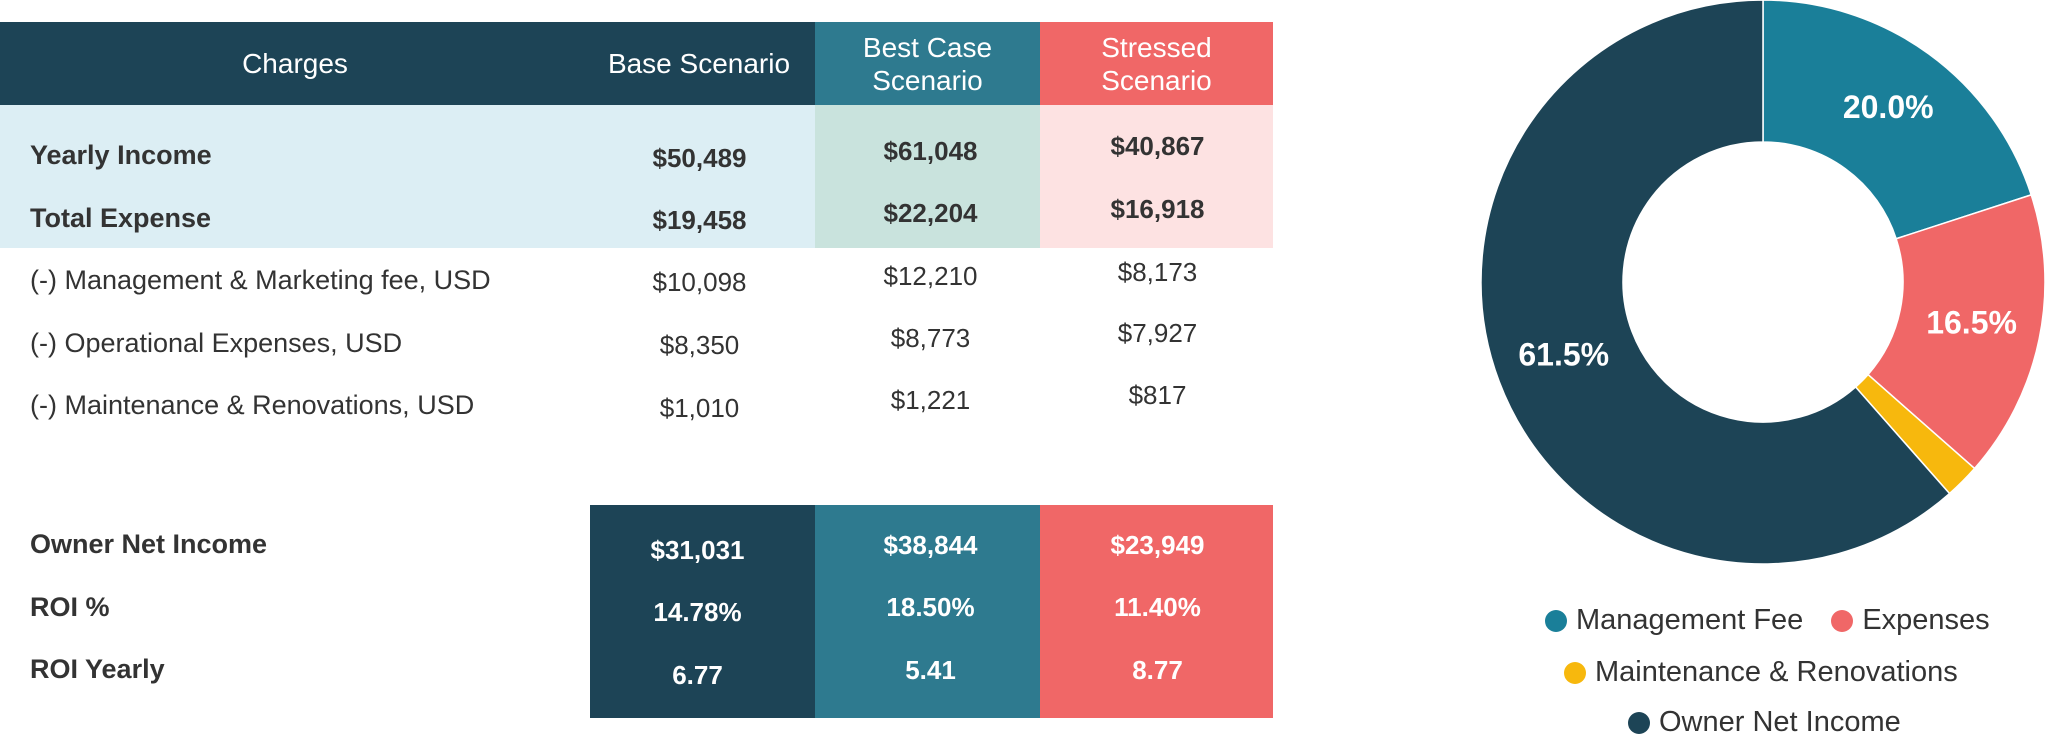  I want to click on roi-yearly-base: 6.77, so click(697, 675).